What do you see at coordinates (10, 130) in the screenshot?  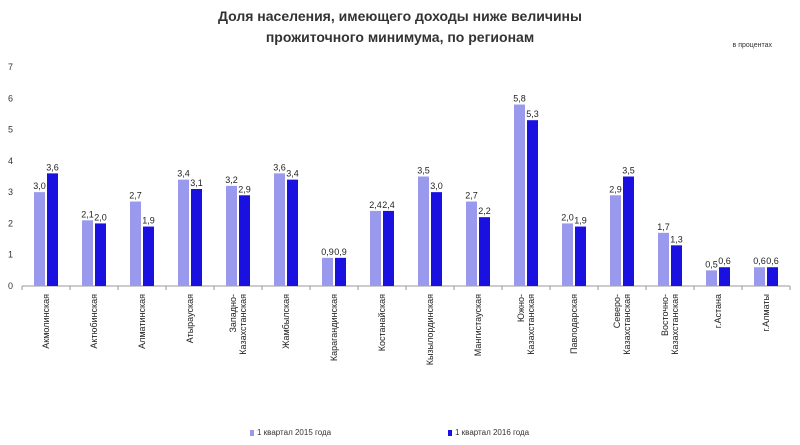 I see `y-tick-label: 5` at bounding box center [10, 130].